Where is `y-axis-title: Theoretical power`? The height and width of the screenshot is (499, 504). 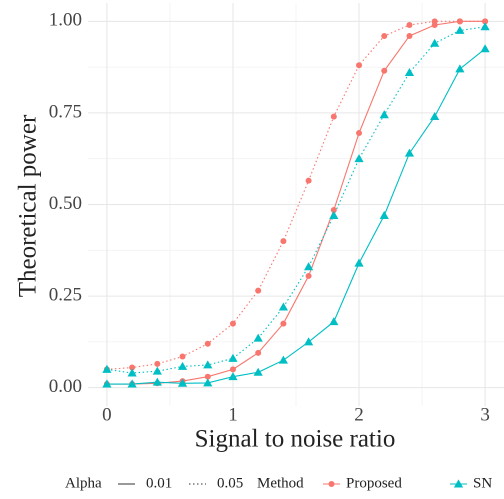 y-axis-title: Theoretical power is located at coordinates (28, 205).